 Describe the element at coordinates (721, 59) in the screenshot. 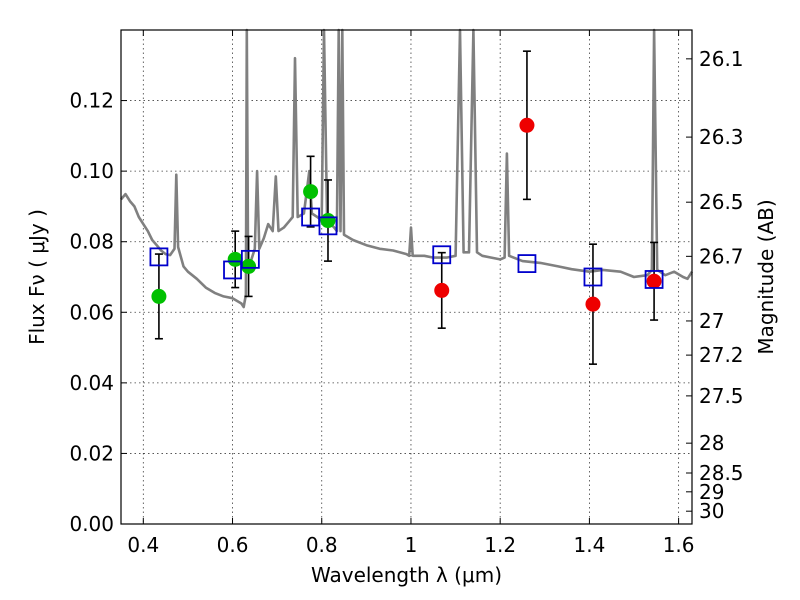

I see `y2-tick-label: 26.1` at that location.